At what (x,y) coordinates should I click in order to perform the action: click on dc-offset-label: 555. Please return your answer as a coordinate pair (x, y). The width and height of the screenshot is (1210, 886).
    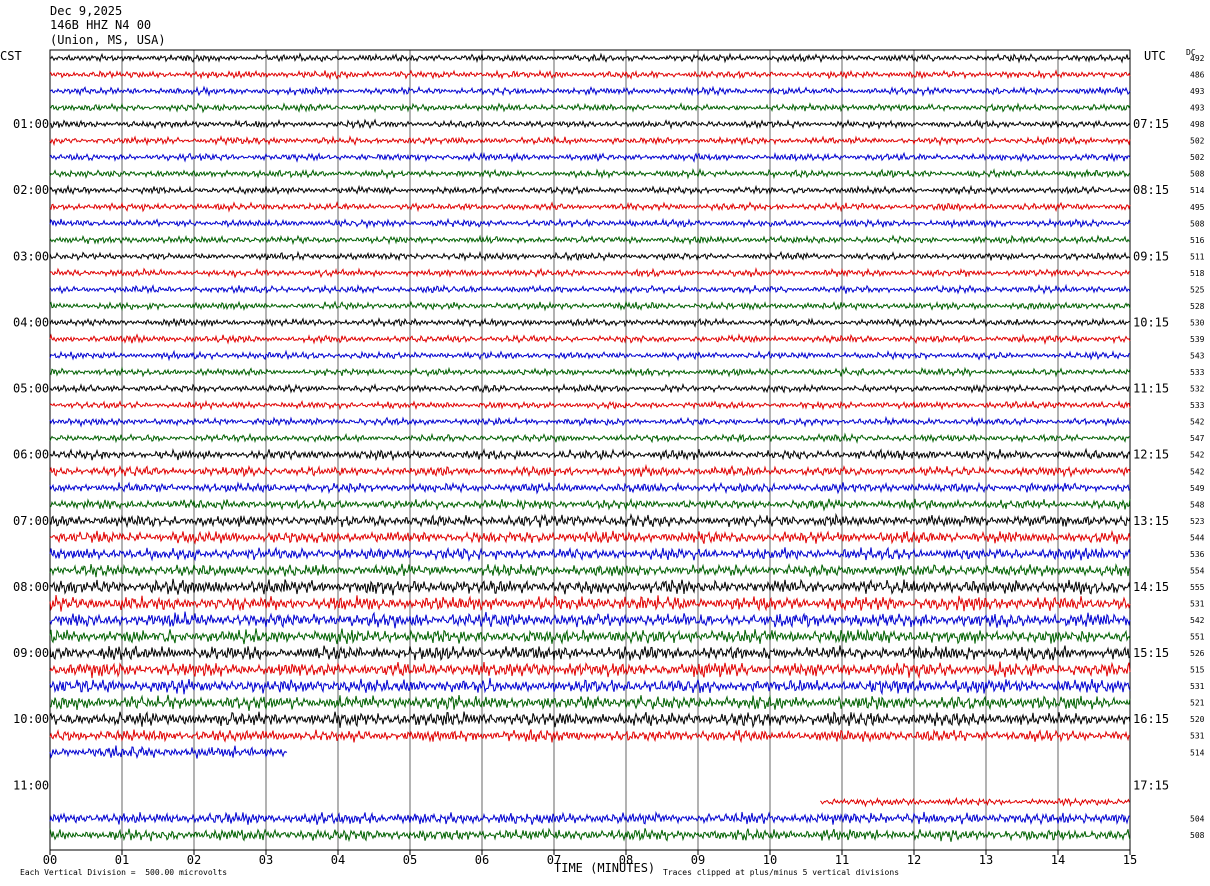
    Looking at the image, I should click on (1197, 587).